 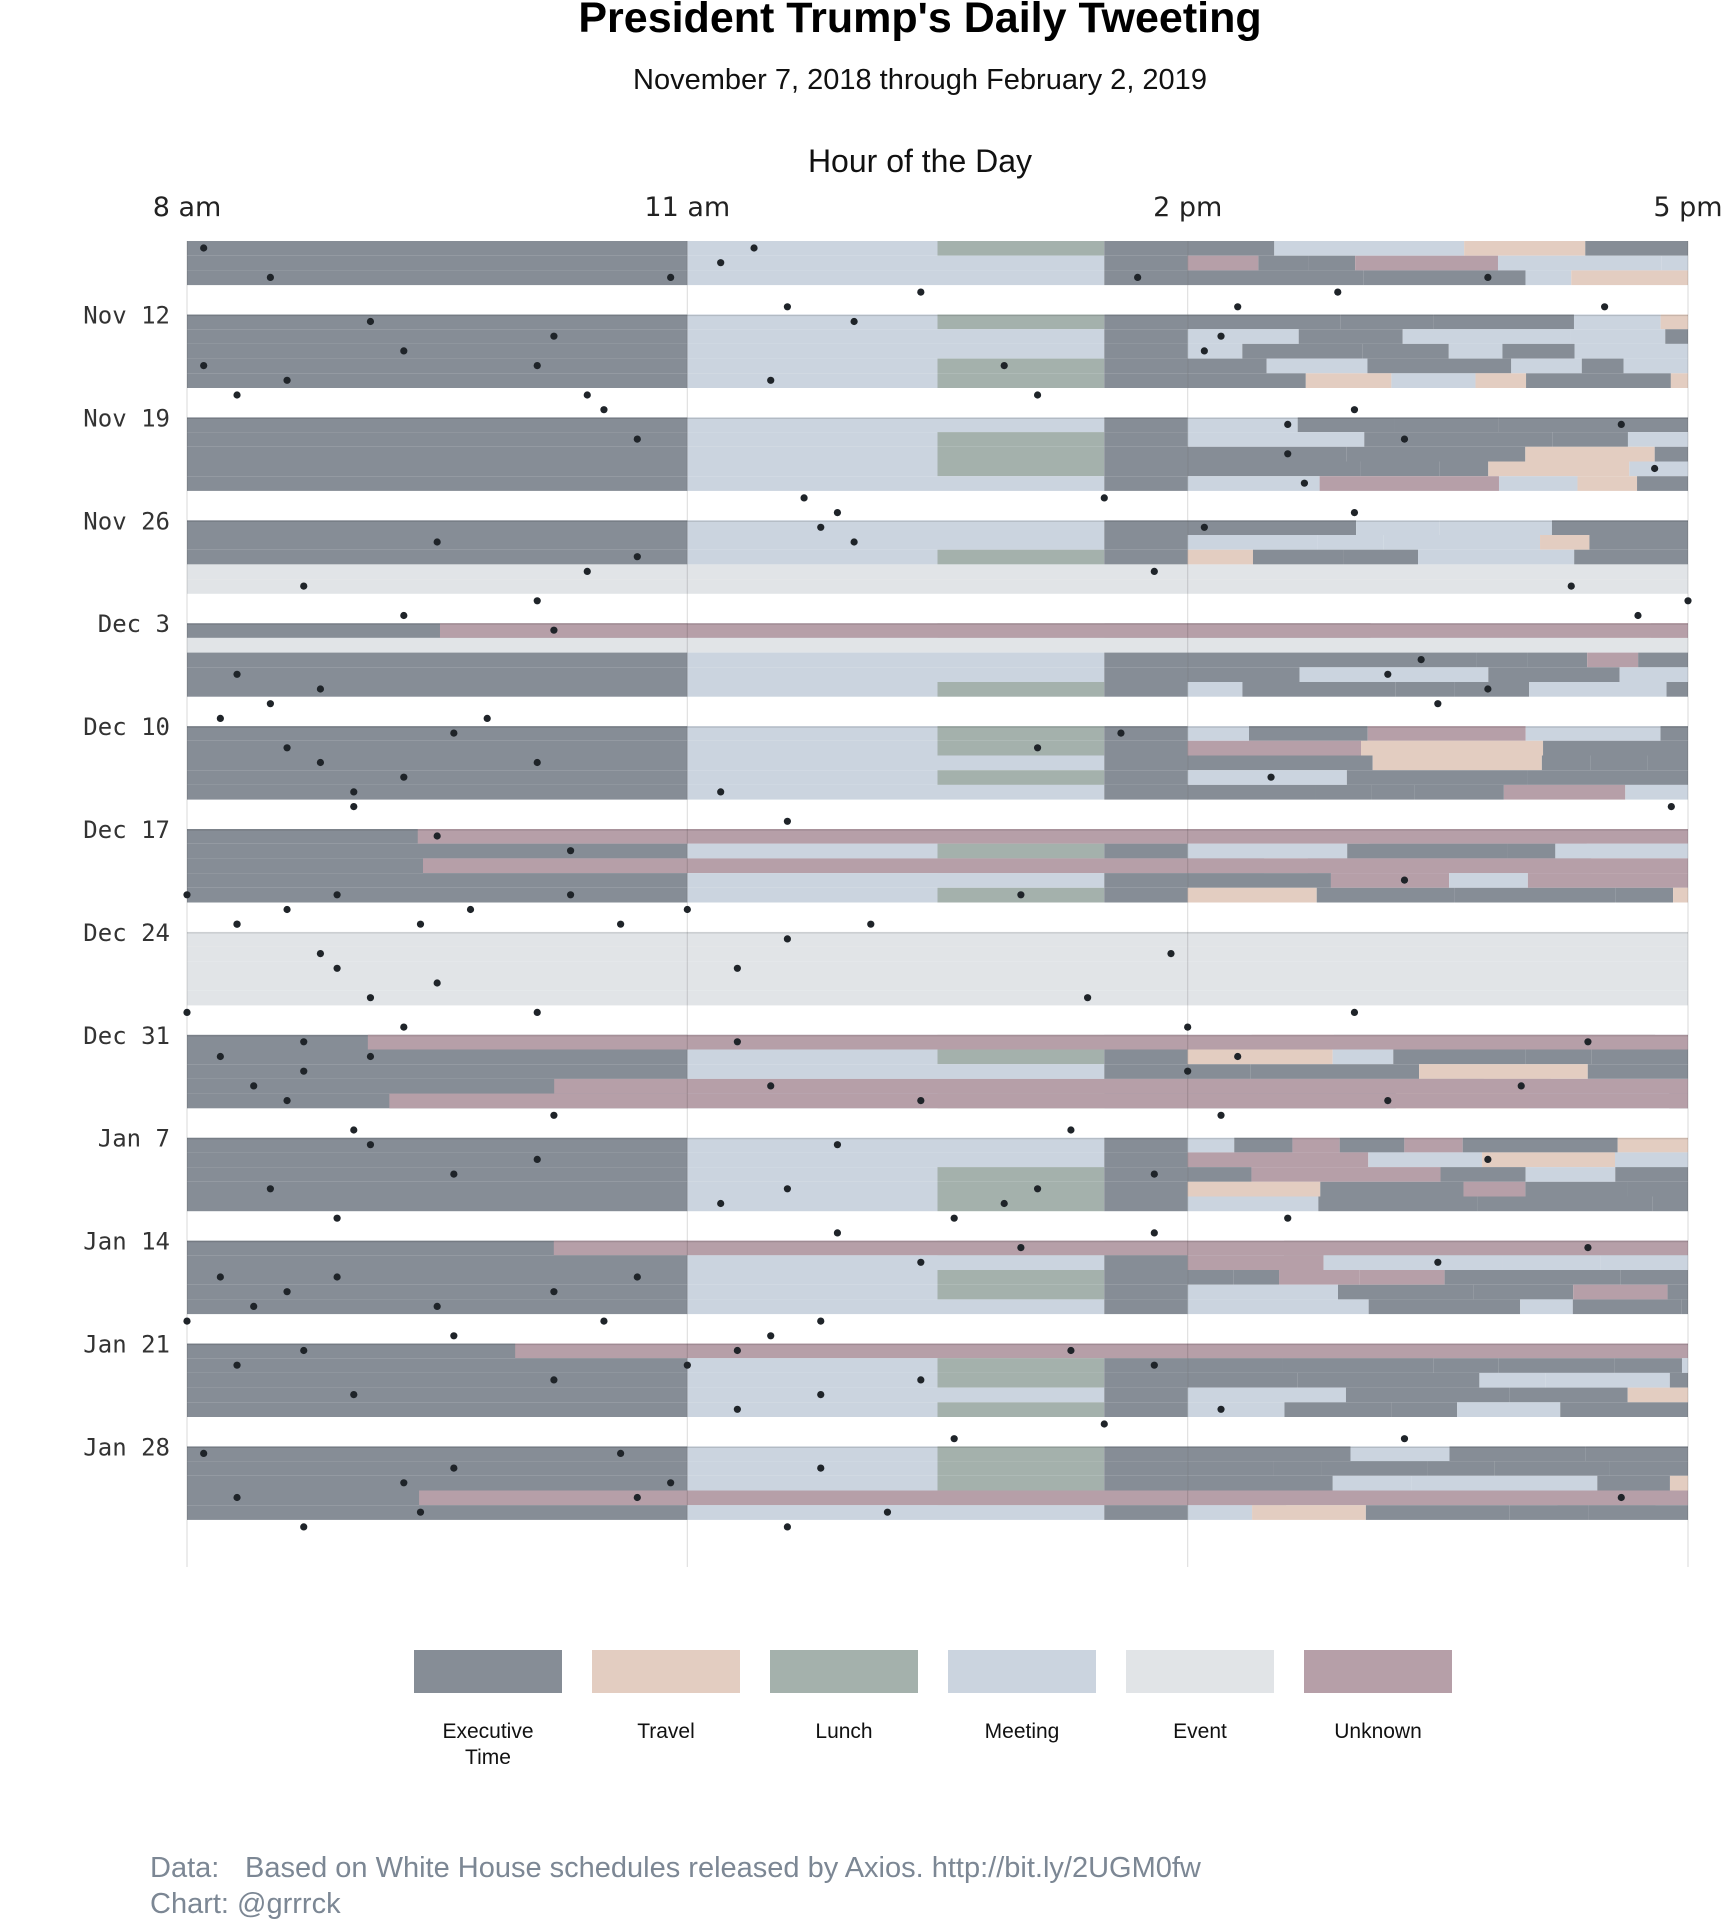 I want to click on y-tick-label: Nov 19, so click(x=126, y=418).